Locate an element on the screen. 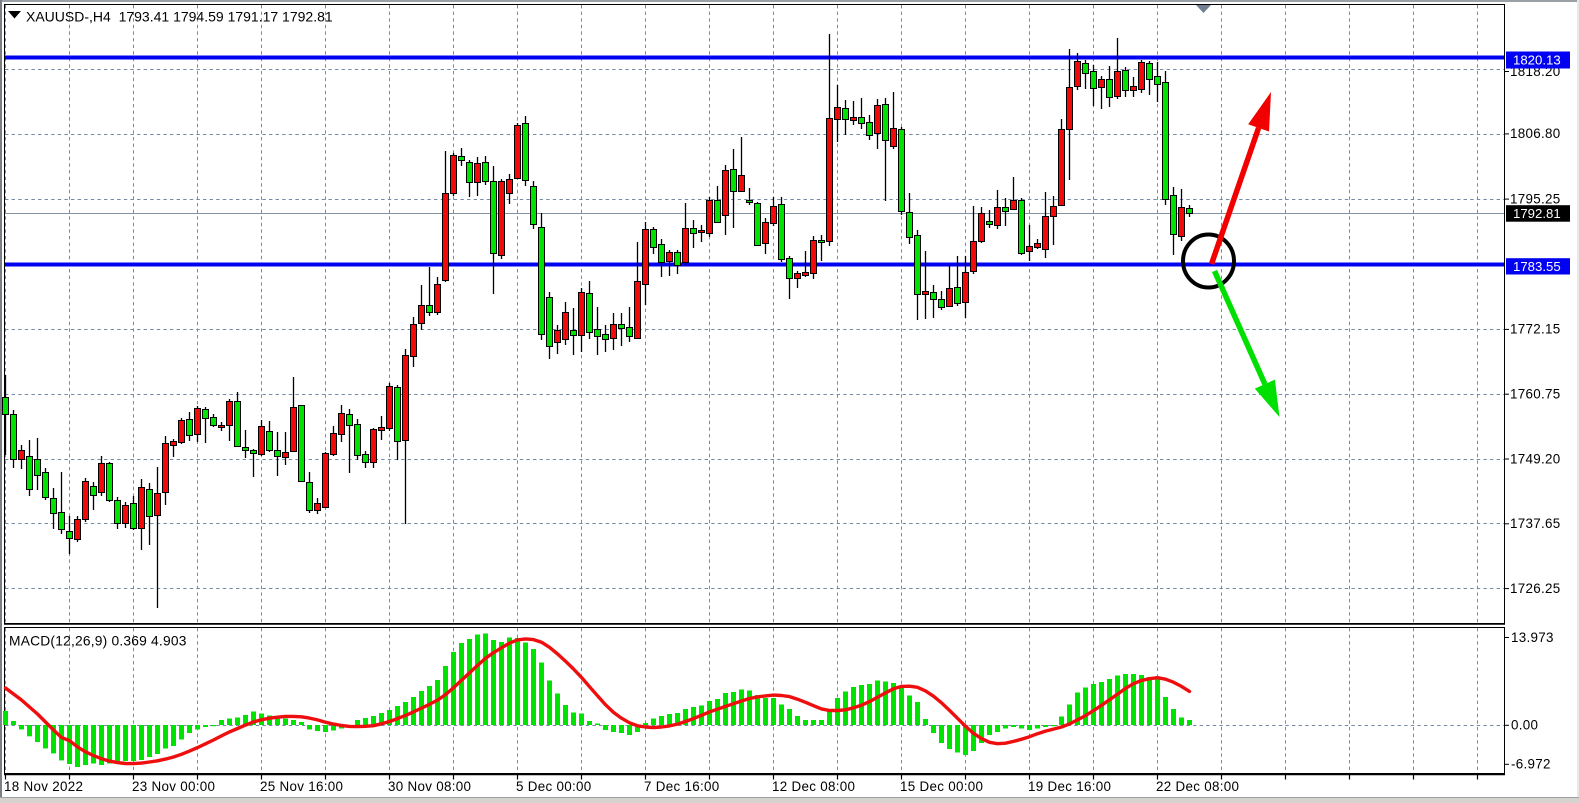 The image size is (1579, 803). svg-text: 13.973 is located at coordinates (1532, 637).